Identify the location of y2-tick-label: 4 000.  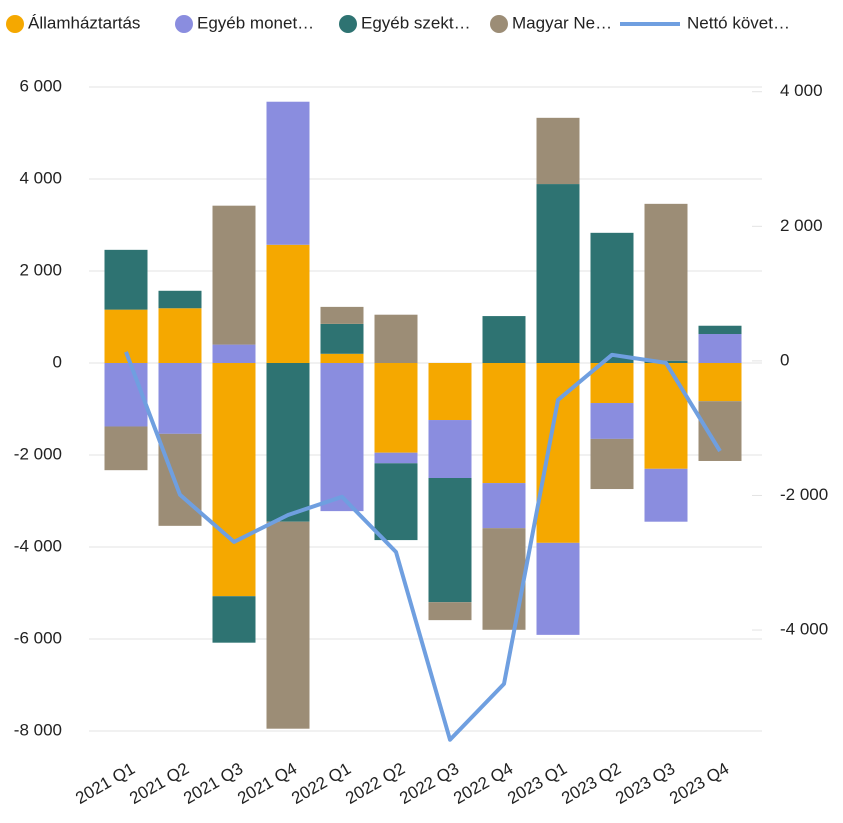
(801, 90).